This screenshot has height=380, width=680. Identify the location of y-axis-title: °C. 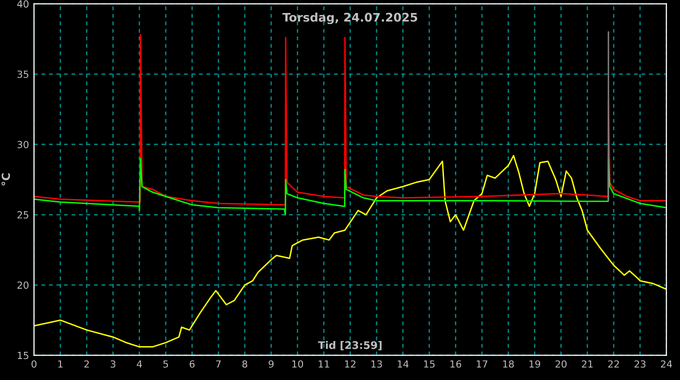
(6, 179).